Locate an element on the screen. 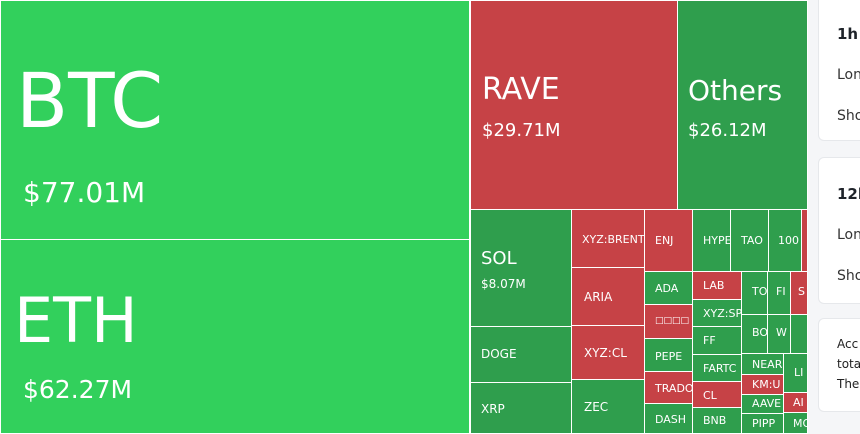 The image size is (860, 434). stats-card-1h: 1h Lon Sho is located at coordinates (839, 70).